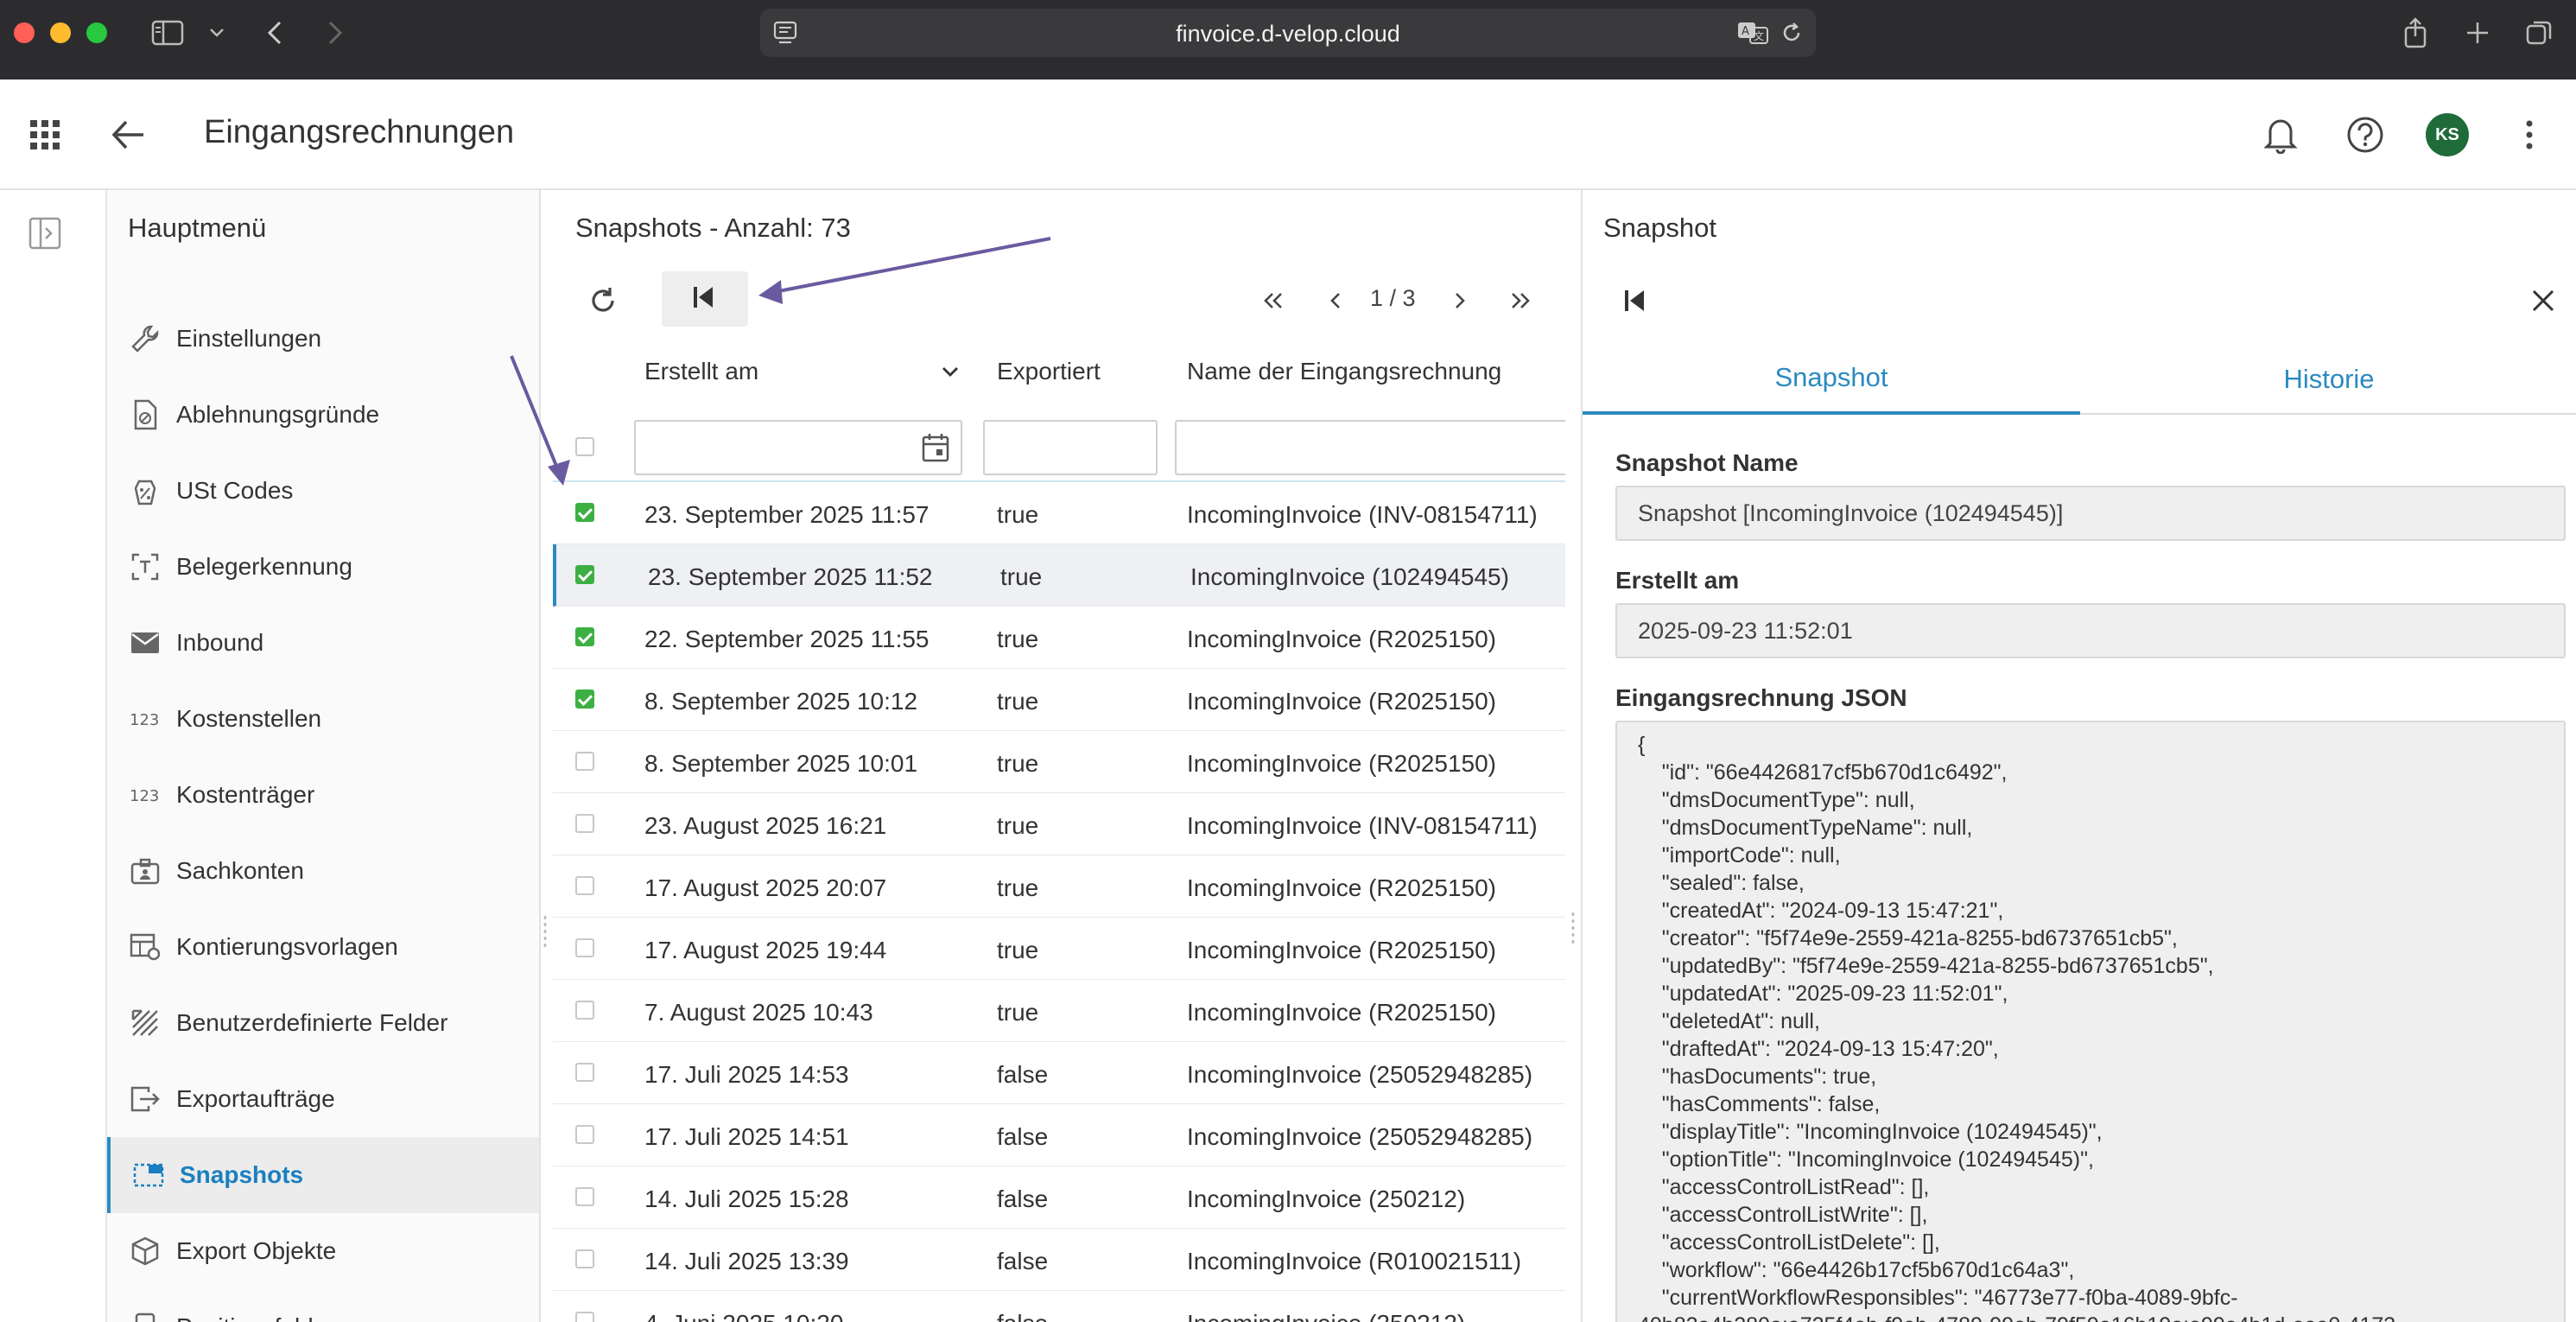 The height and width of the screenshot is (1322, 2576). What do you see at coordinates (701, 371) in the screenshot?
I see `column-header-created: Erstellt am` at bounding box center [701, 371].